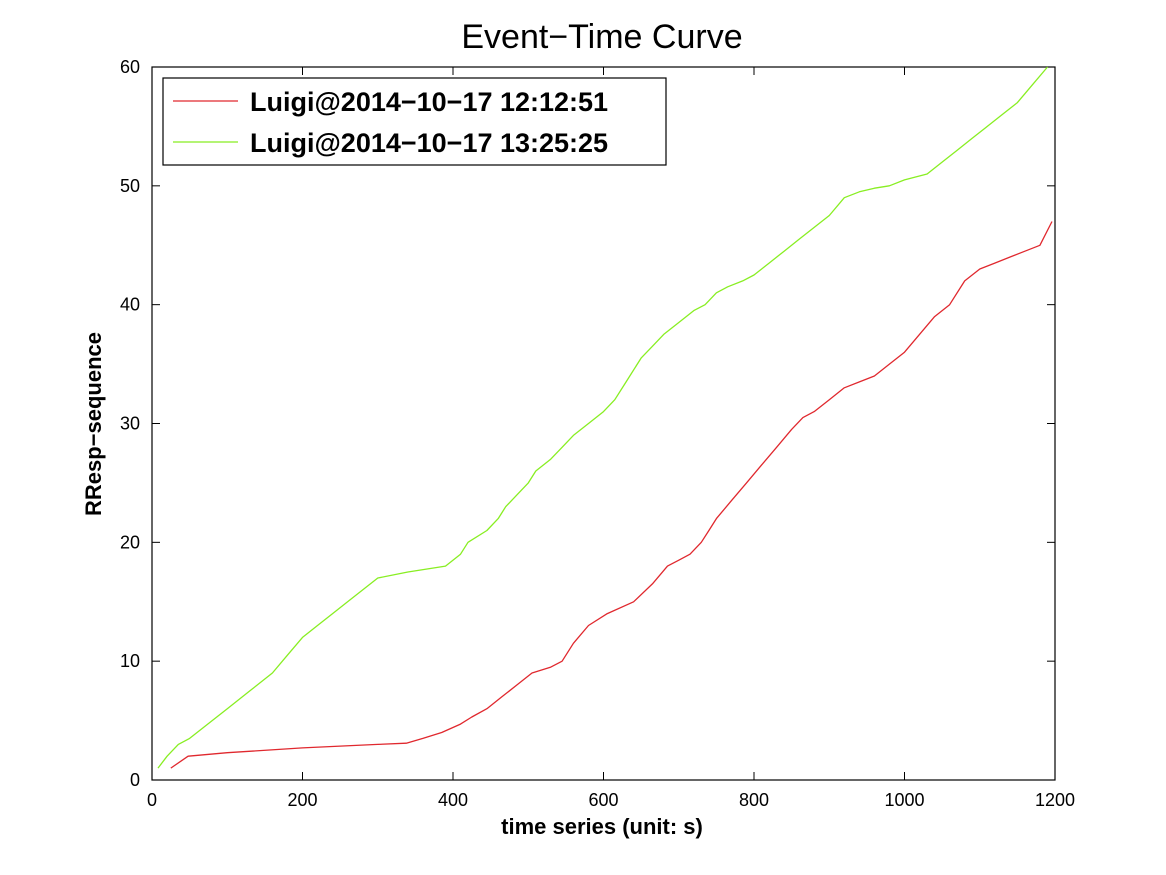 The width and height of the screenshot is (1166, 875). Describe the element at coordinates (302, 800) in the screenshot. I see `x-tick-label: 200` at that location.